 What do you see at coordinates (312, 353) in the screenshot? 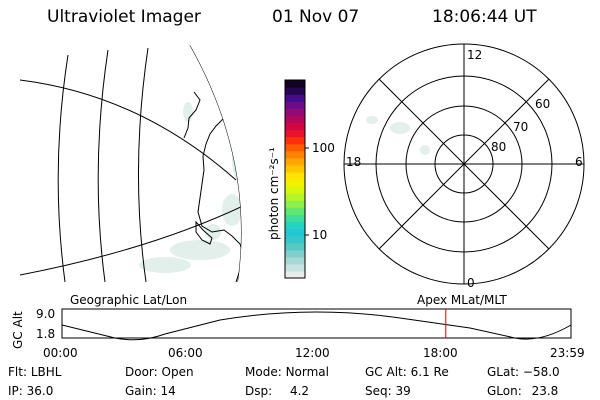
I see `time-tick-1200: 12:00` at bounding box center [312, 353].